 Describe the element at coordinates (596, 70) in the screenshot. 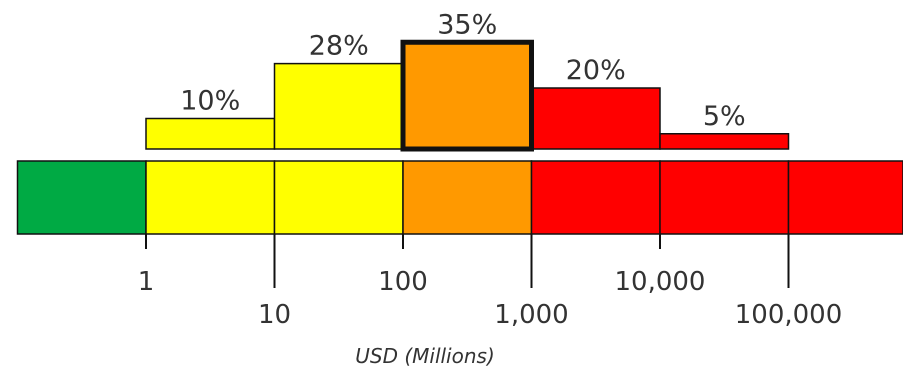

I see `bar-percent-label-3: 20%` at that location.